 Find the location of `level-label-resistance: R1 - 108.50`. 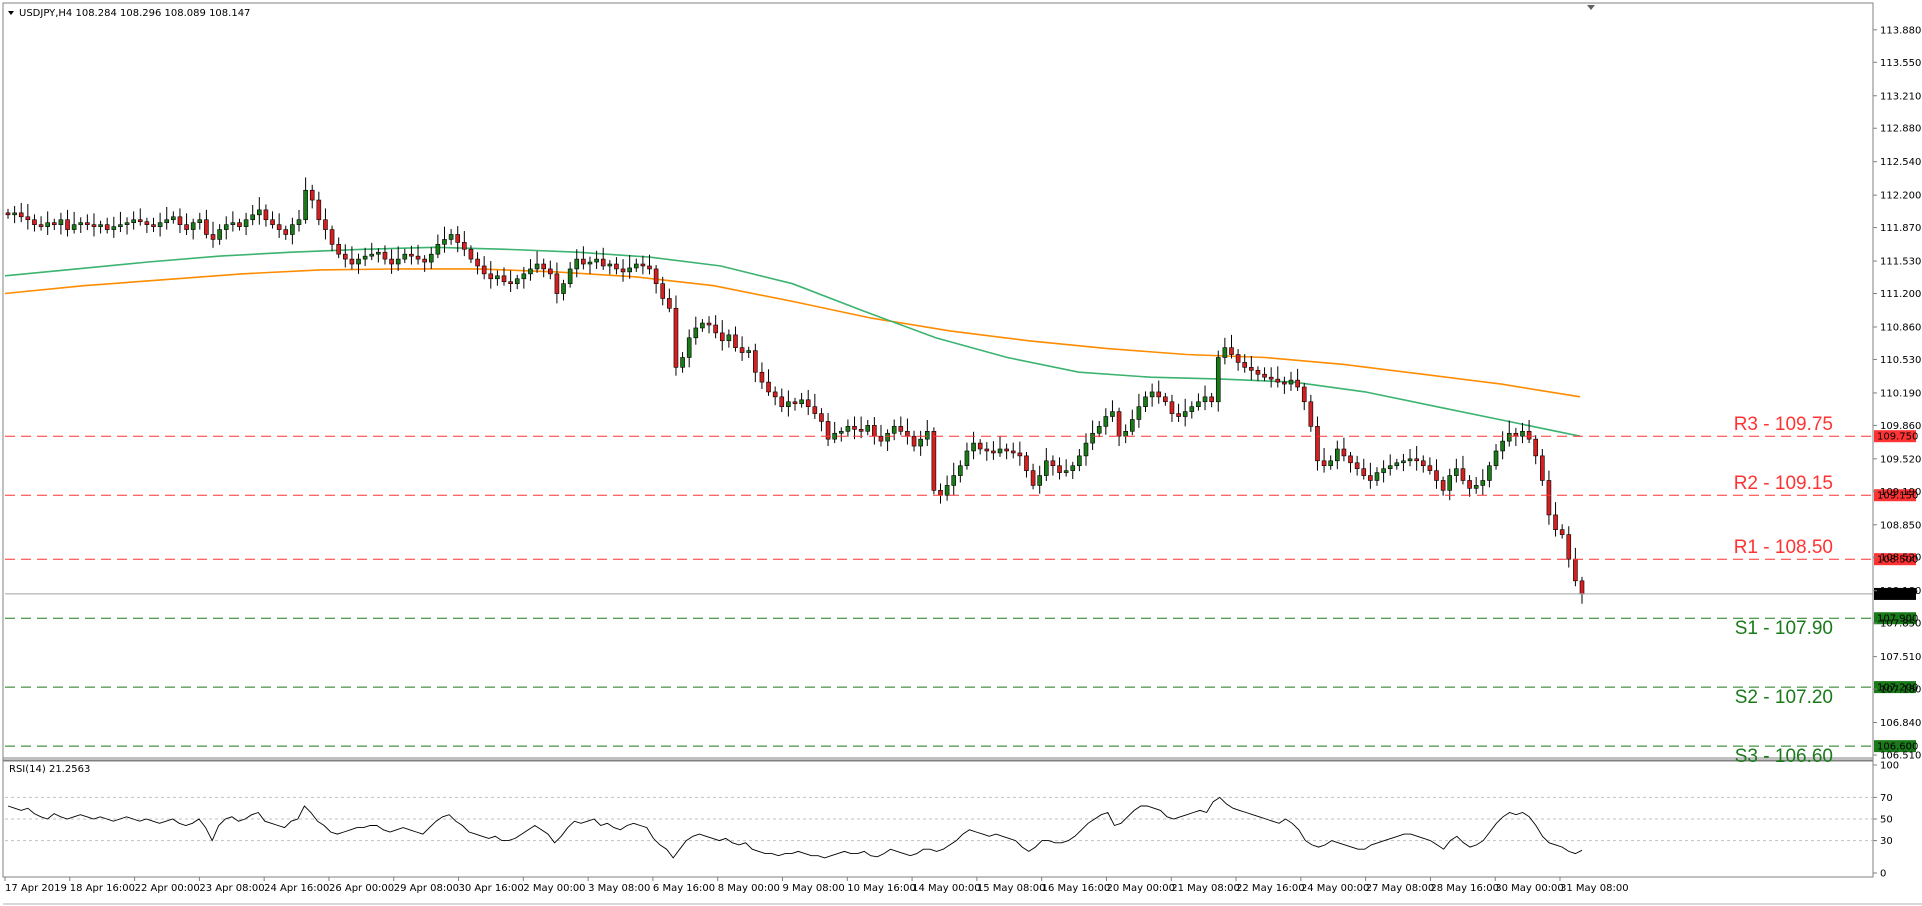

level-label-resistance: R1 - 108.50 is located at coordinates (1783, 547).